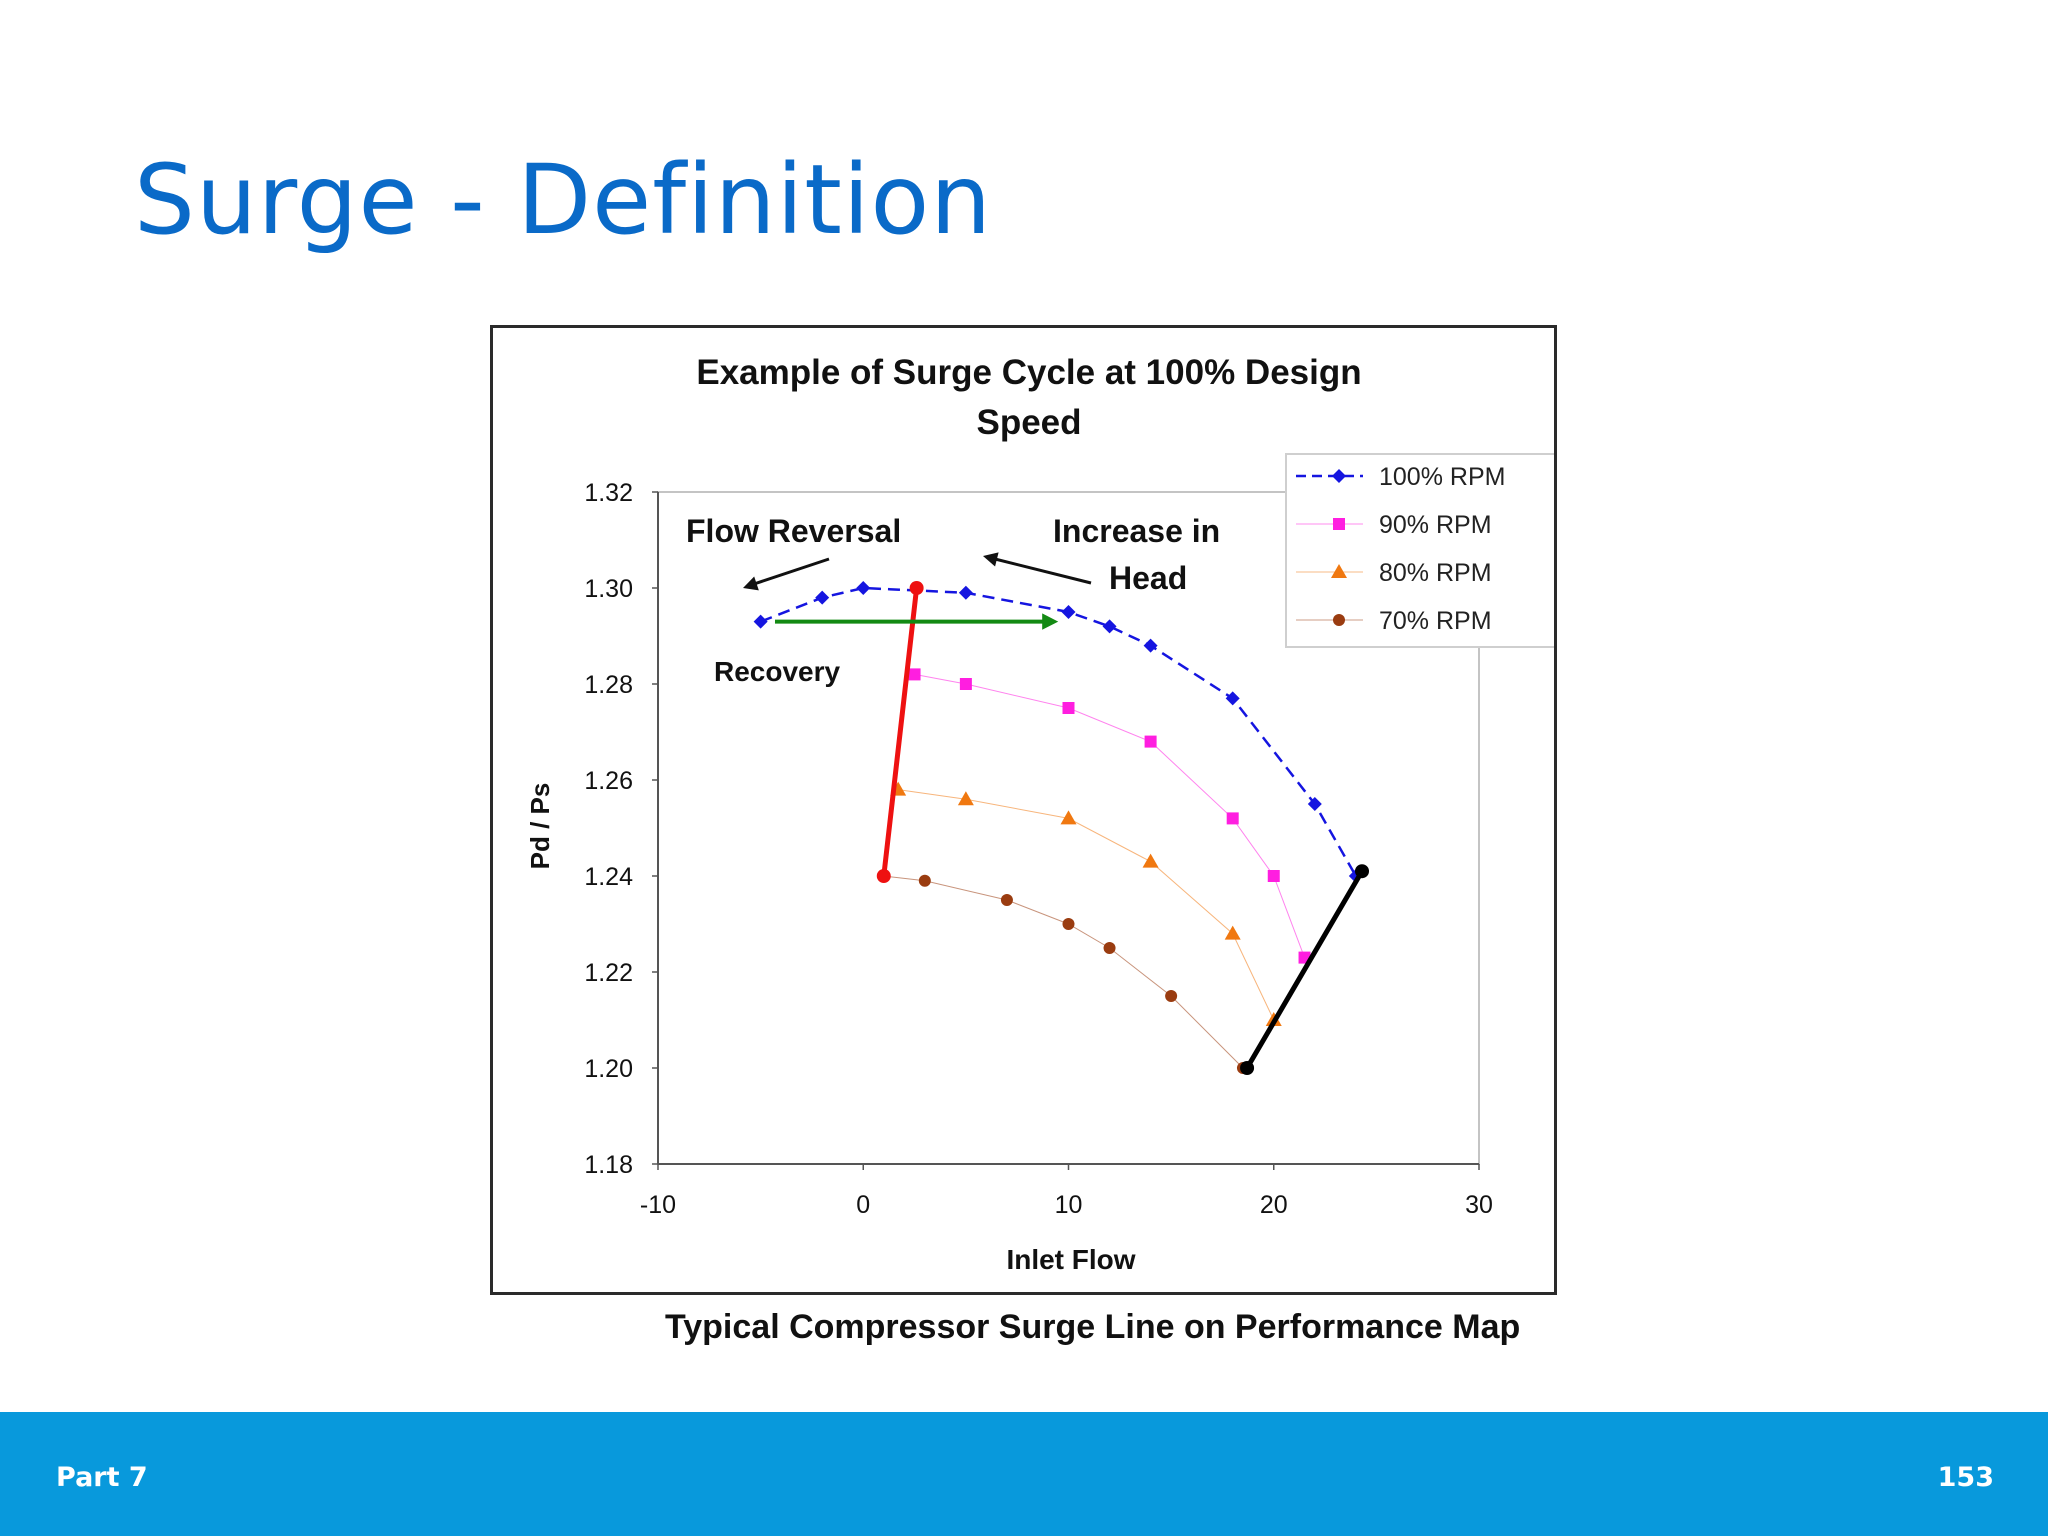 This screenshot has width=2048, height=1536. Describe the element at coordinates (608, 1165) in the screenshot. I see `y-tick-label: 1.18` at that location.